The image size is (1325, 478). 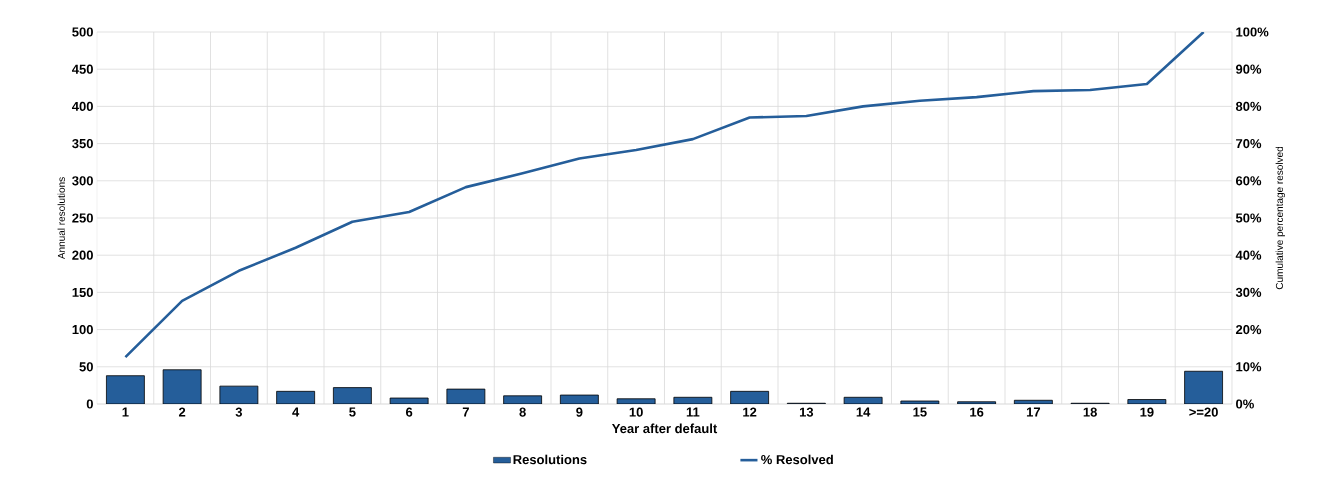 I want to click on x-tick-label: >=20, so click(x=1203, y=412).